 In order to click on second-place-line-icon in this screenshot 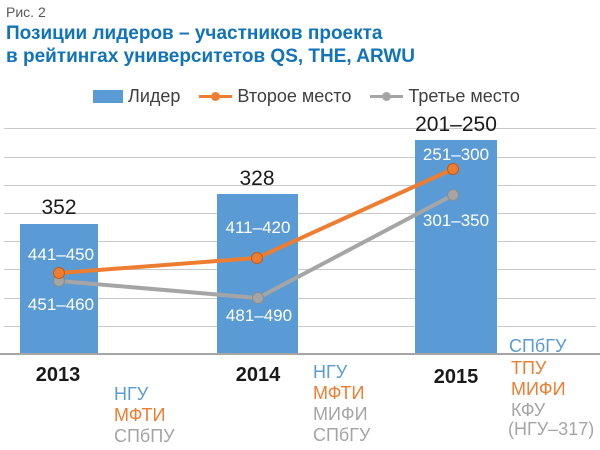, I will do `click(216, 96)`.